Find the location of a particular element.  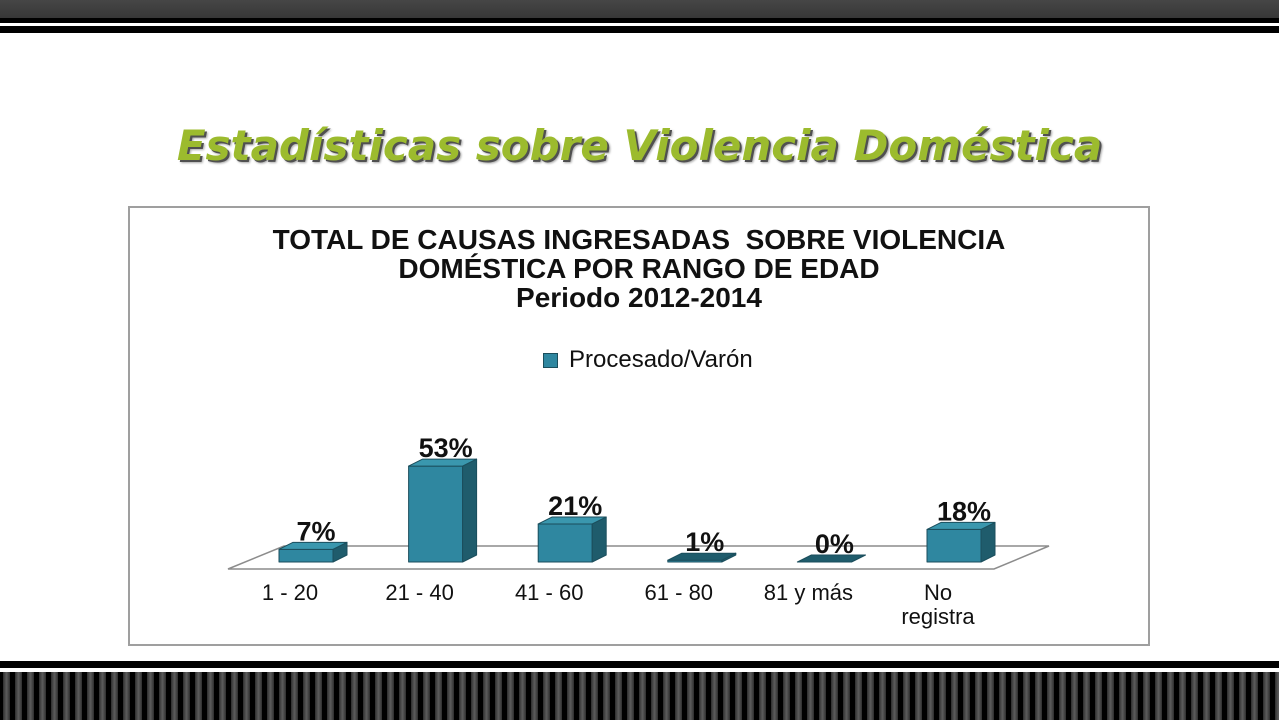

data-label: 1% is located at coordinates (704, 542).